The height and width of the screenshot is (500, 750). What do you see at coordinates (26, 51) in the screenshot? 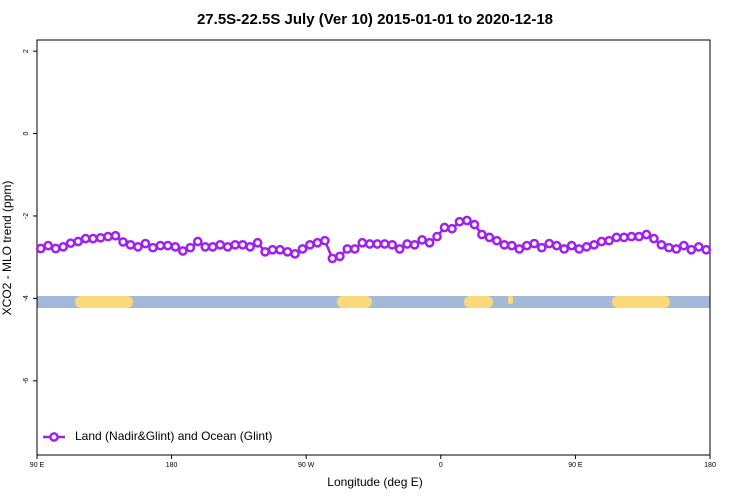
I see `y-tick-label: 2` at bounding box center [26, 51].